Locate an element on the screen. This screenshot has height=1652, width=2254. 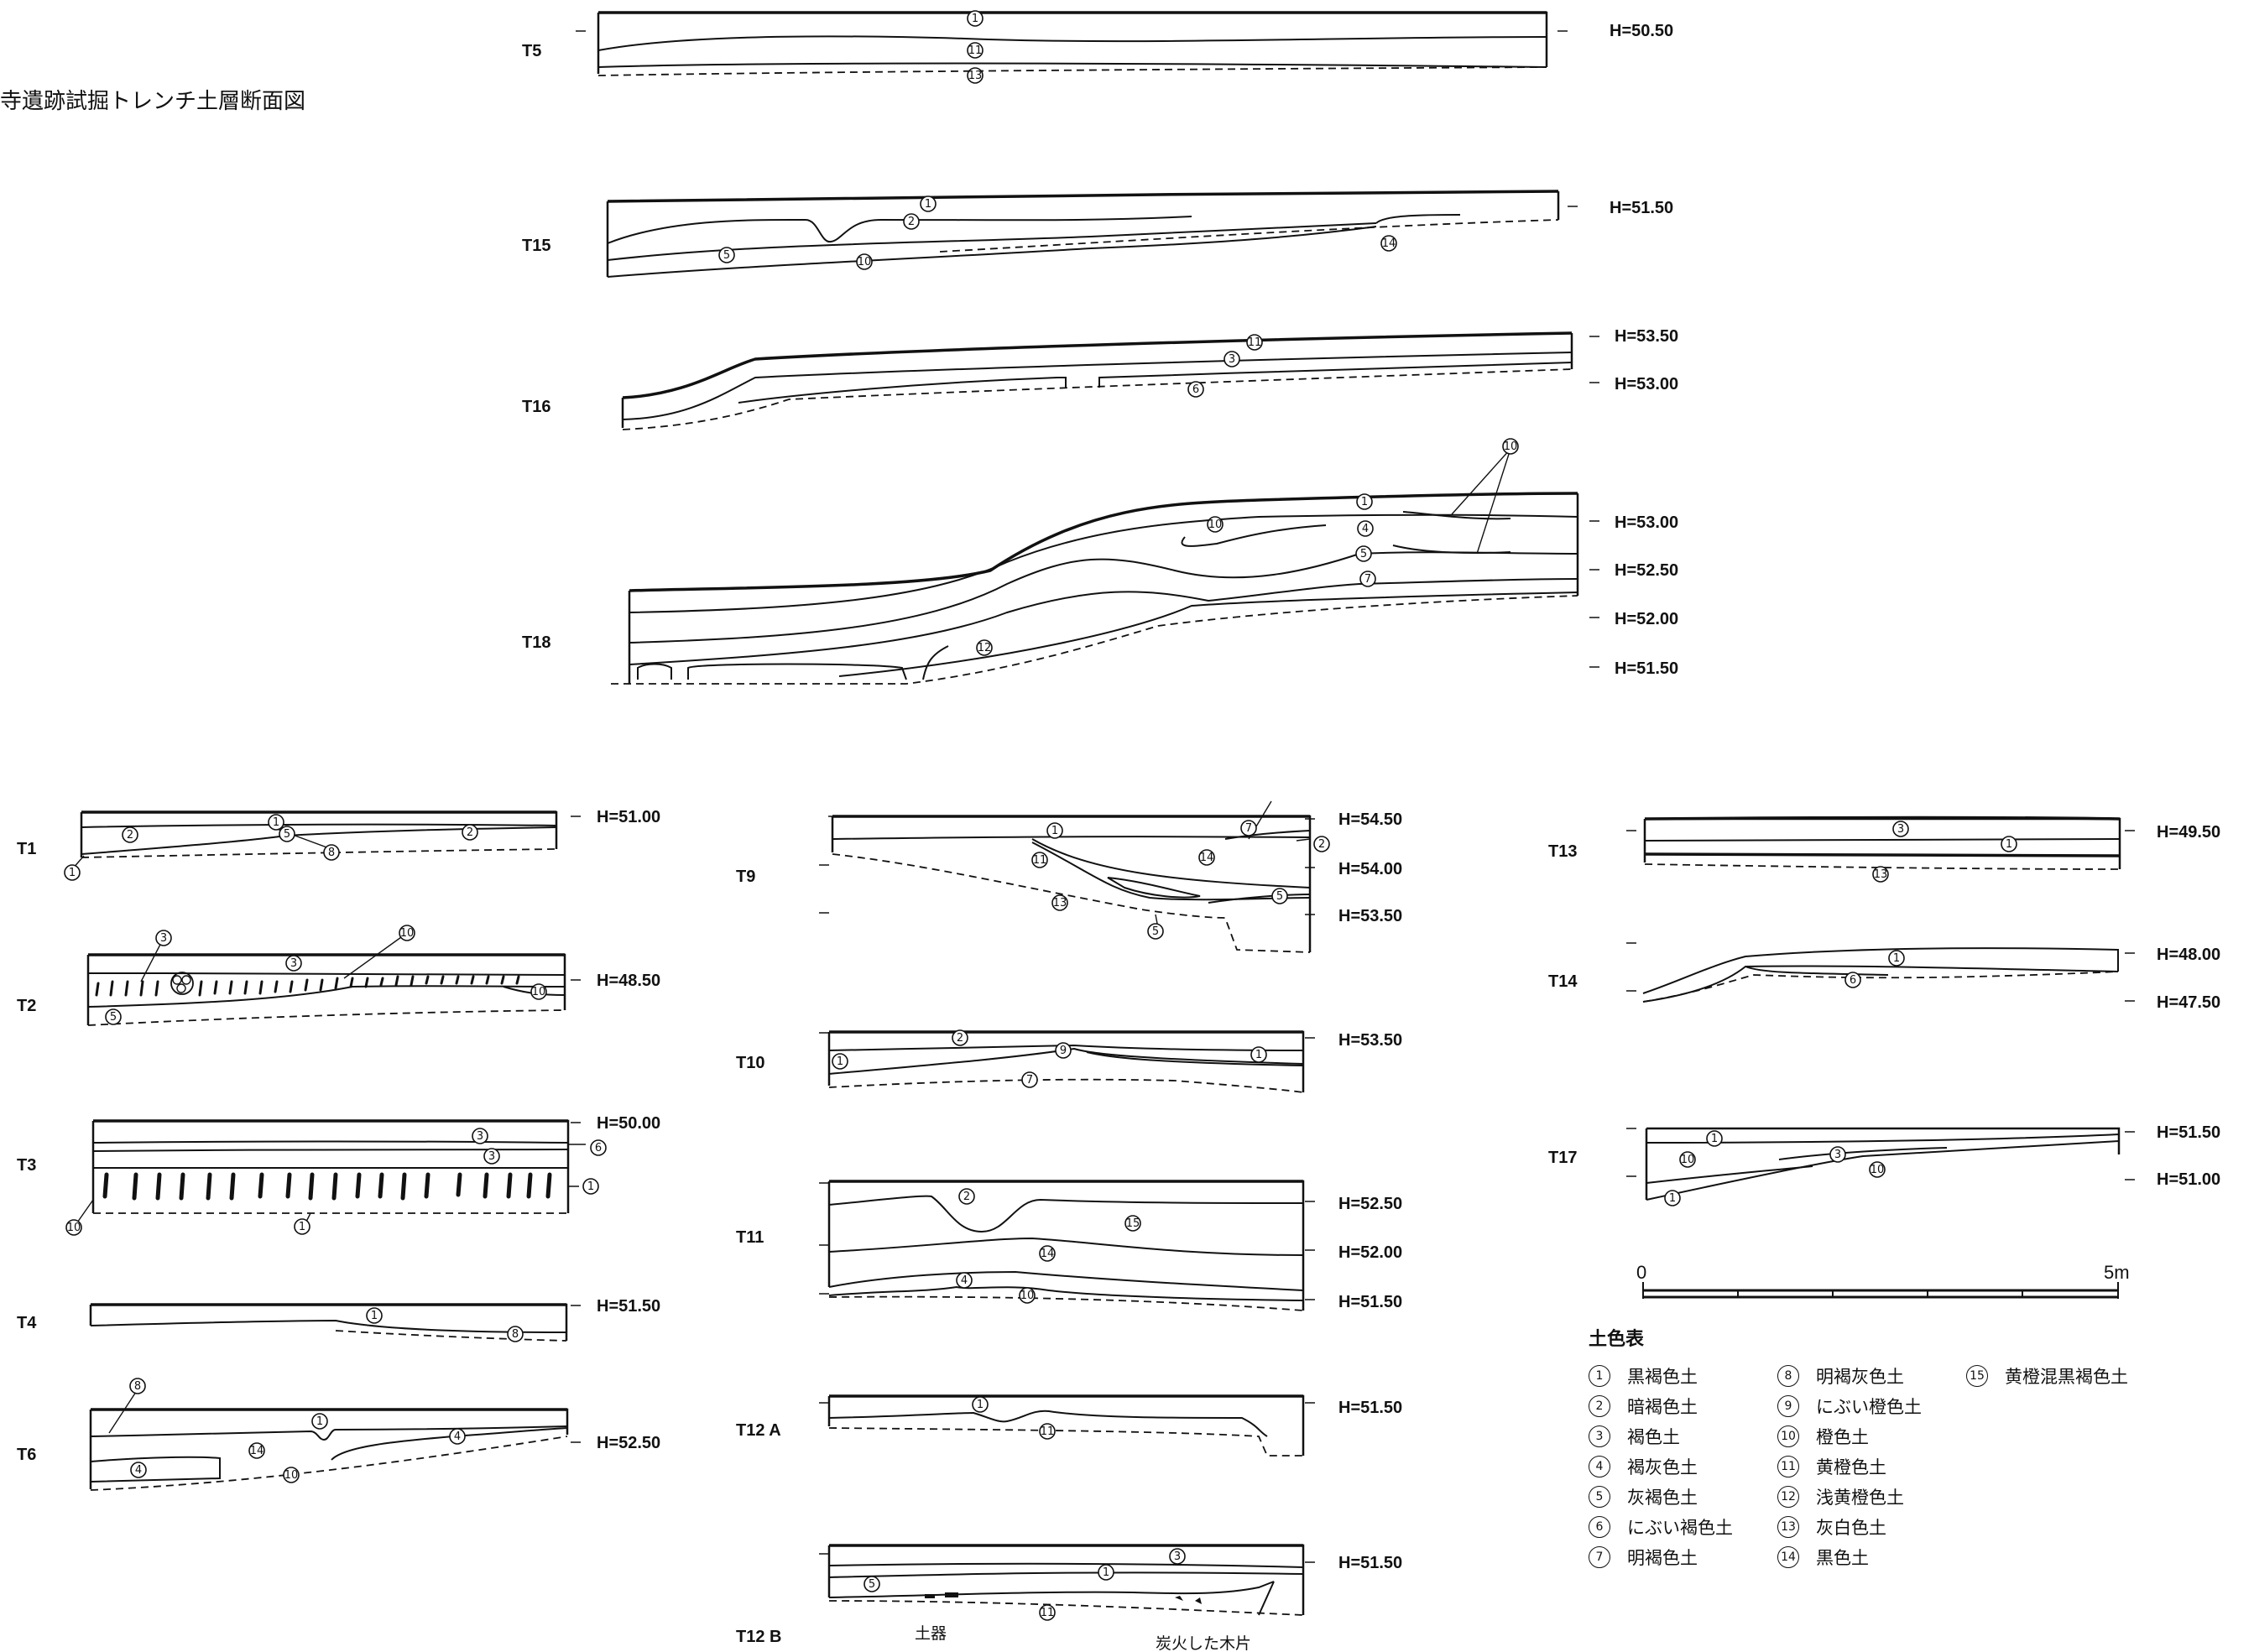
legend-item: 7 明褐色土 is located at coordinates (1683, 1557).